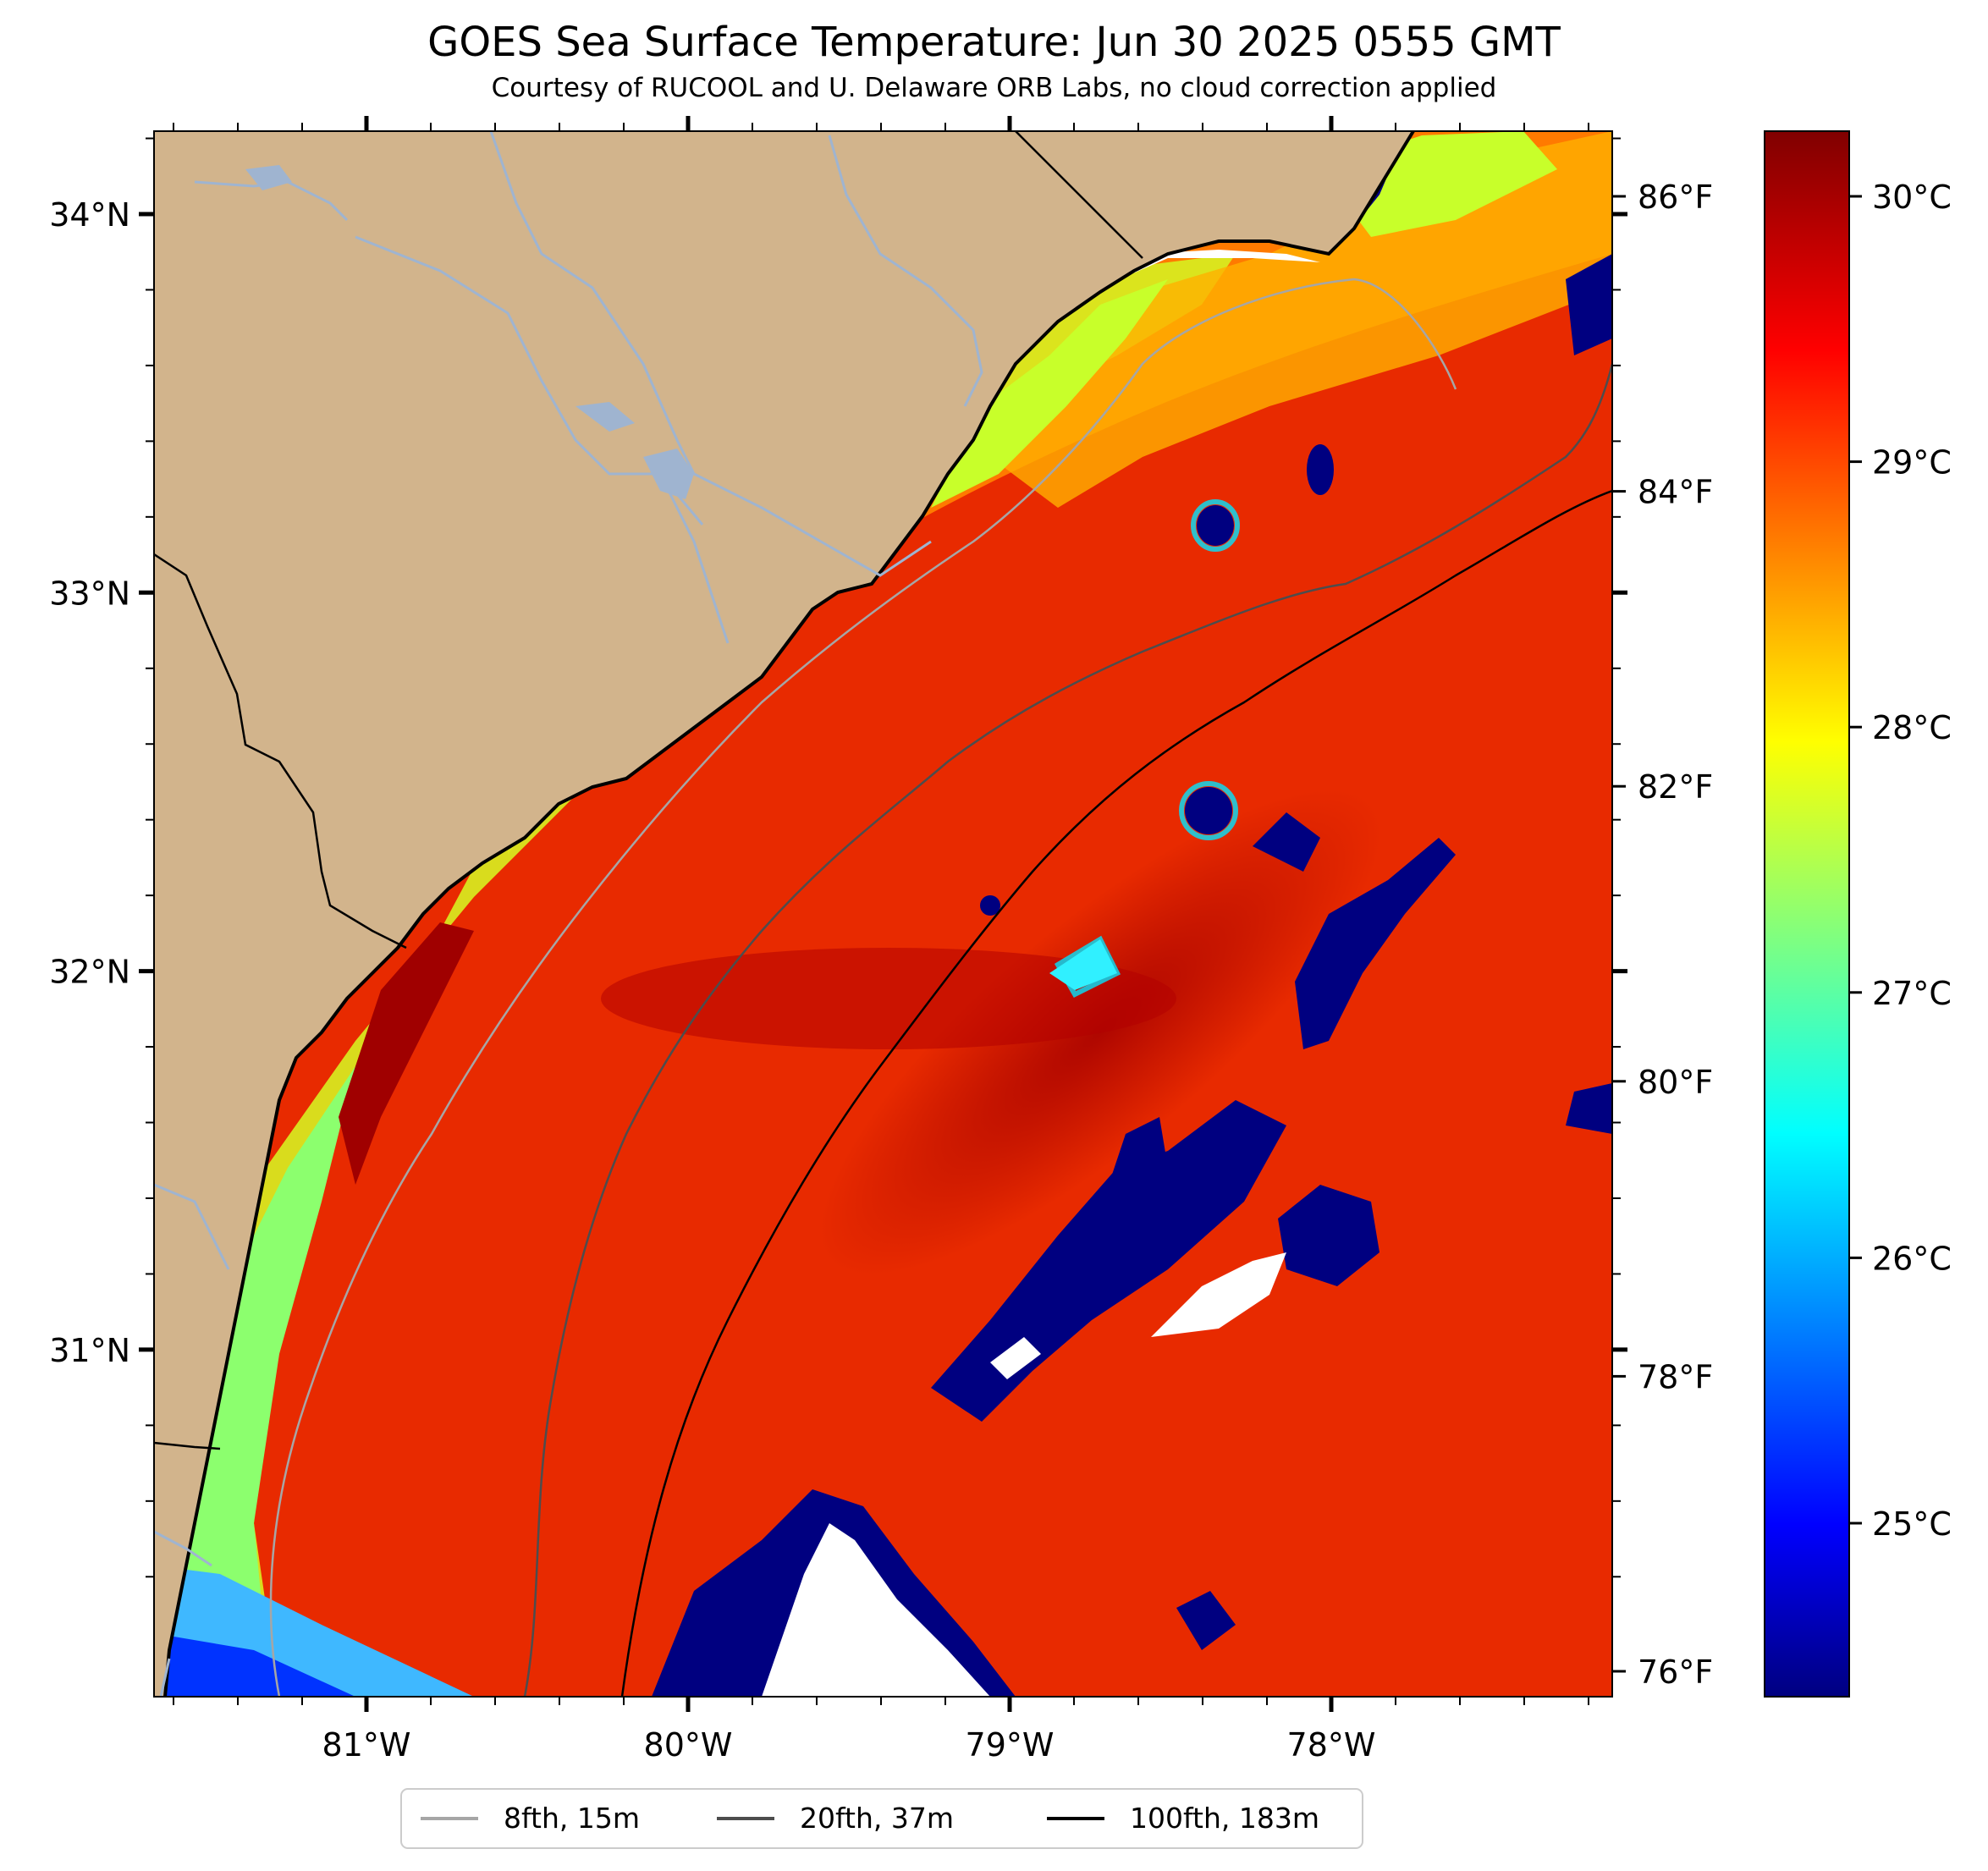 The width and height of the screenshot is (1988, 1871). What do you see at coordinates (1675, 1376) in the screenshot?
I see `fahrenheit-label: 78°F` at bounding box center [1675, 1376].